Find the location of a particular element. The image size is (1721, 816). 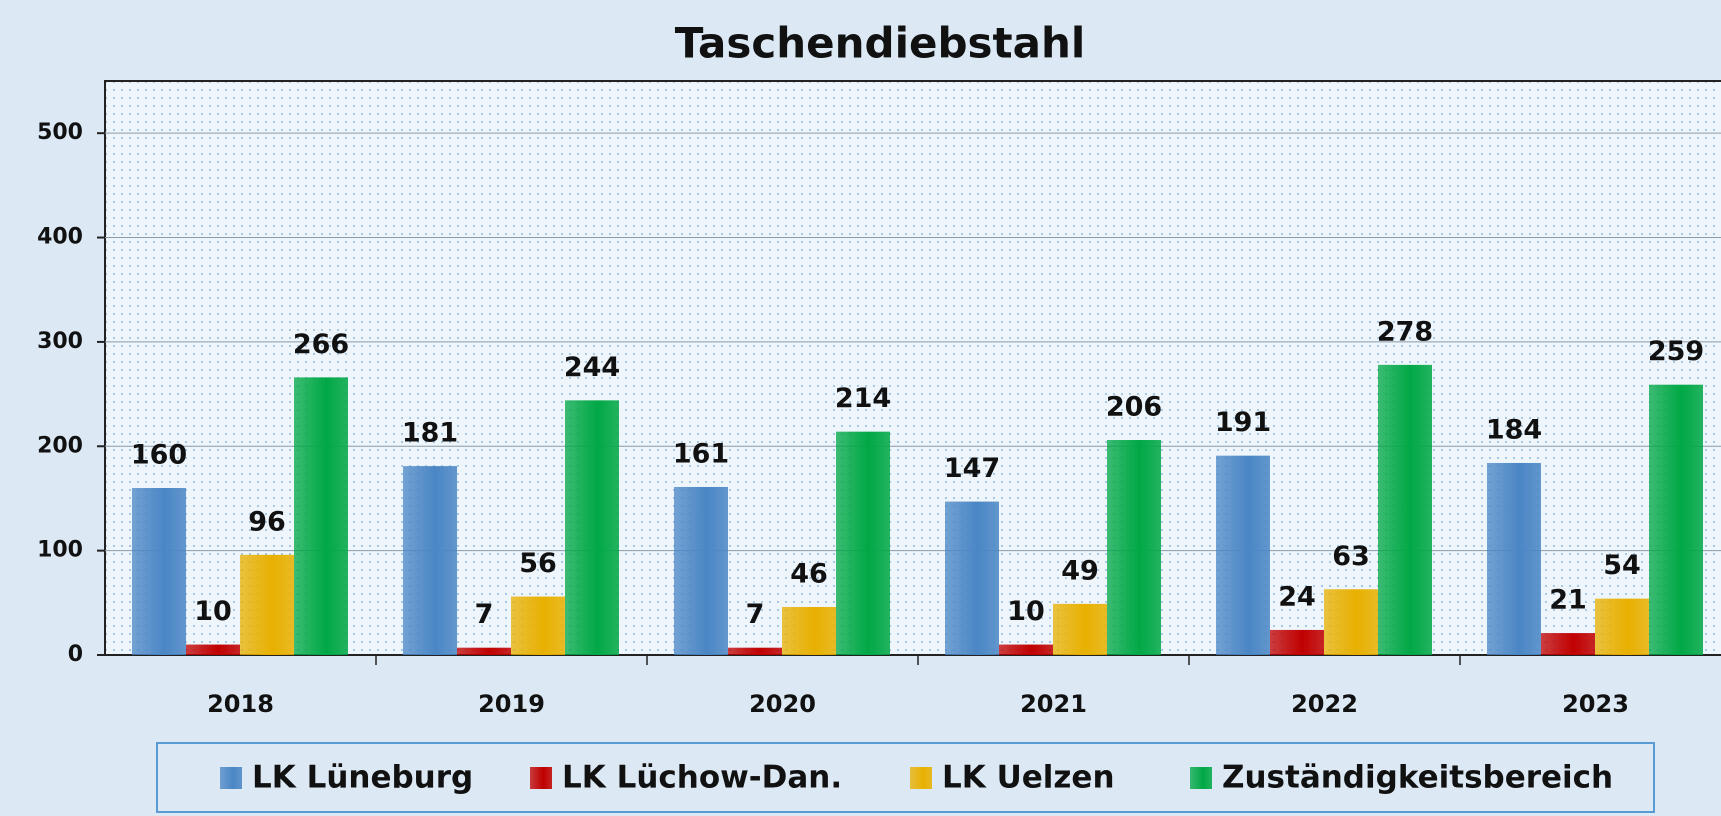

data-label: 266 is located at coordinates (321, 344).